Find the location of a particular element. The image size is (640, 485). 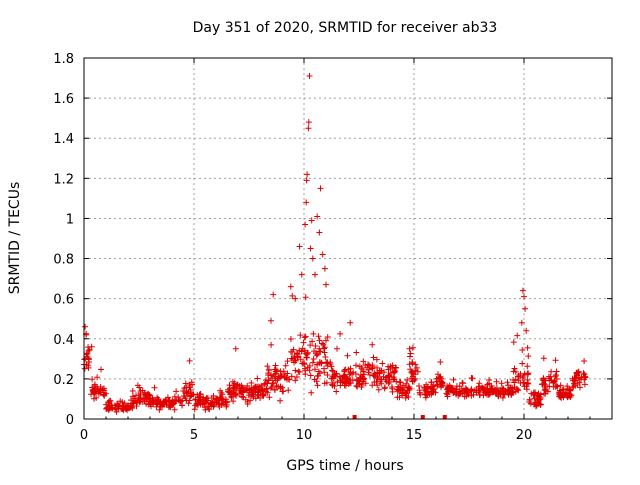

y-tick-label: 0.2 is located at coordinates (63, 380).